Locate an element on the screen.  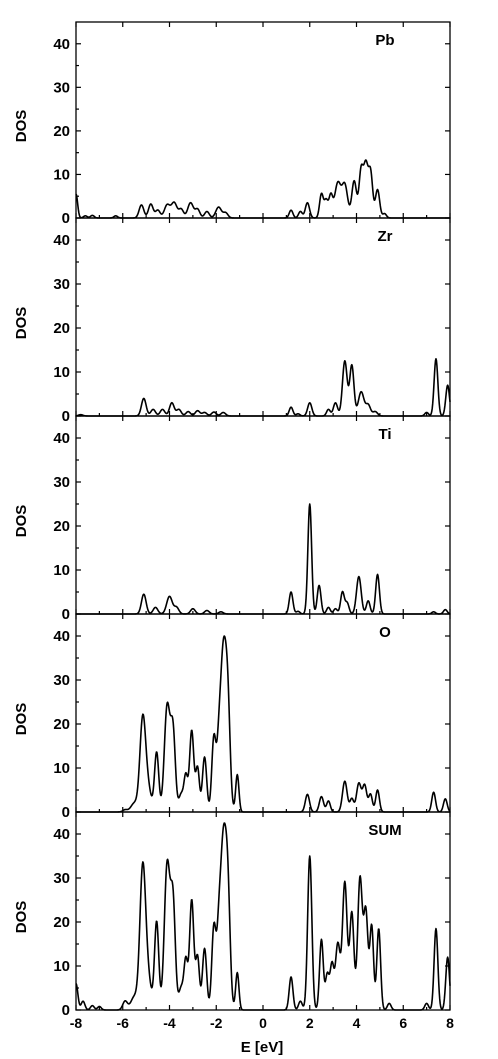
x-tick-label: 8 is located at coordinates (450, 1023).